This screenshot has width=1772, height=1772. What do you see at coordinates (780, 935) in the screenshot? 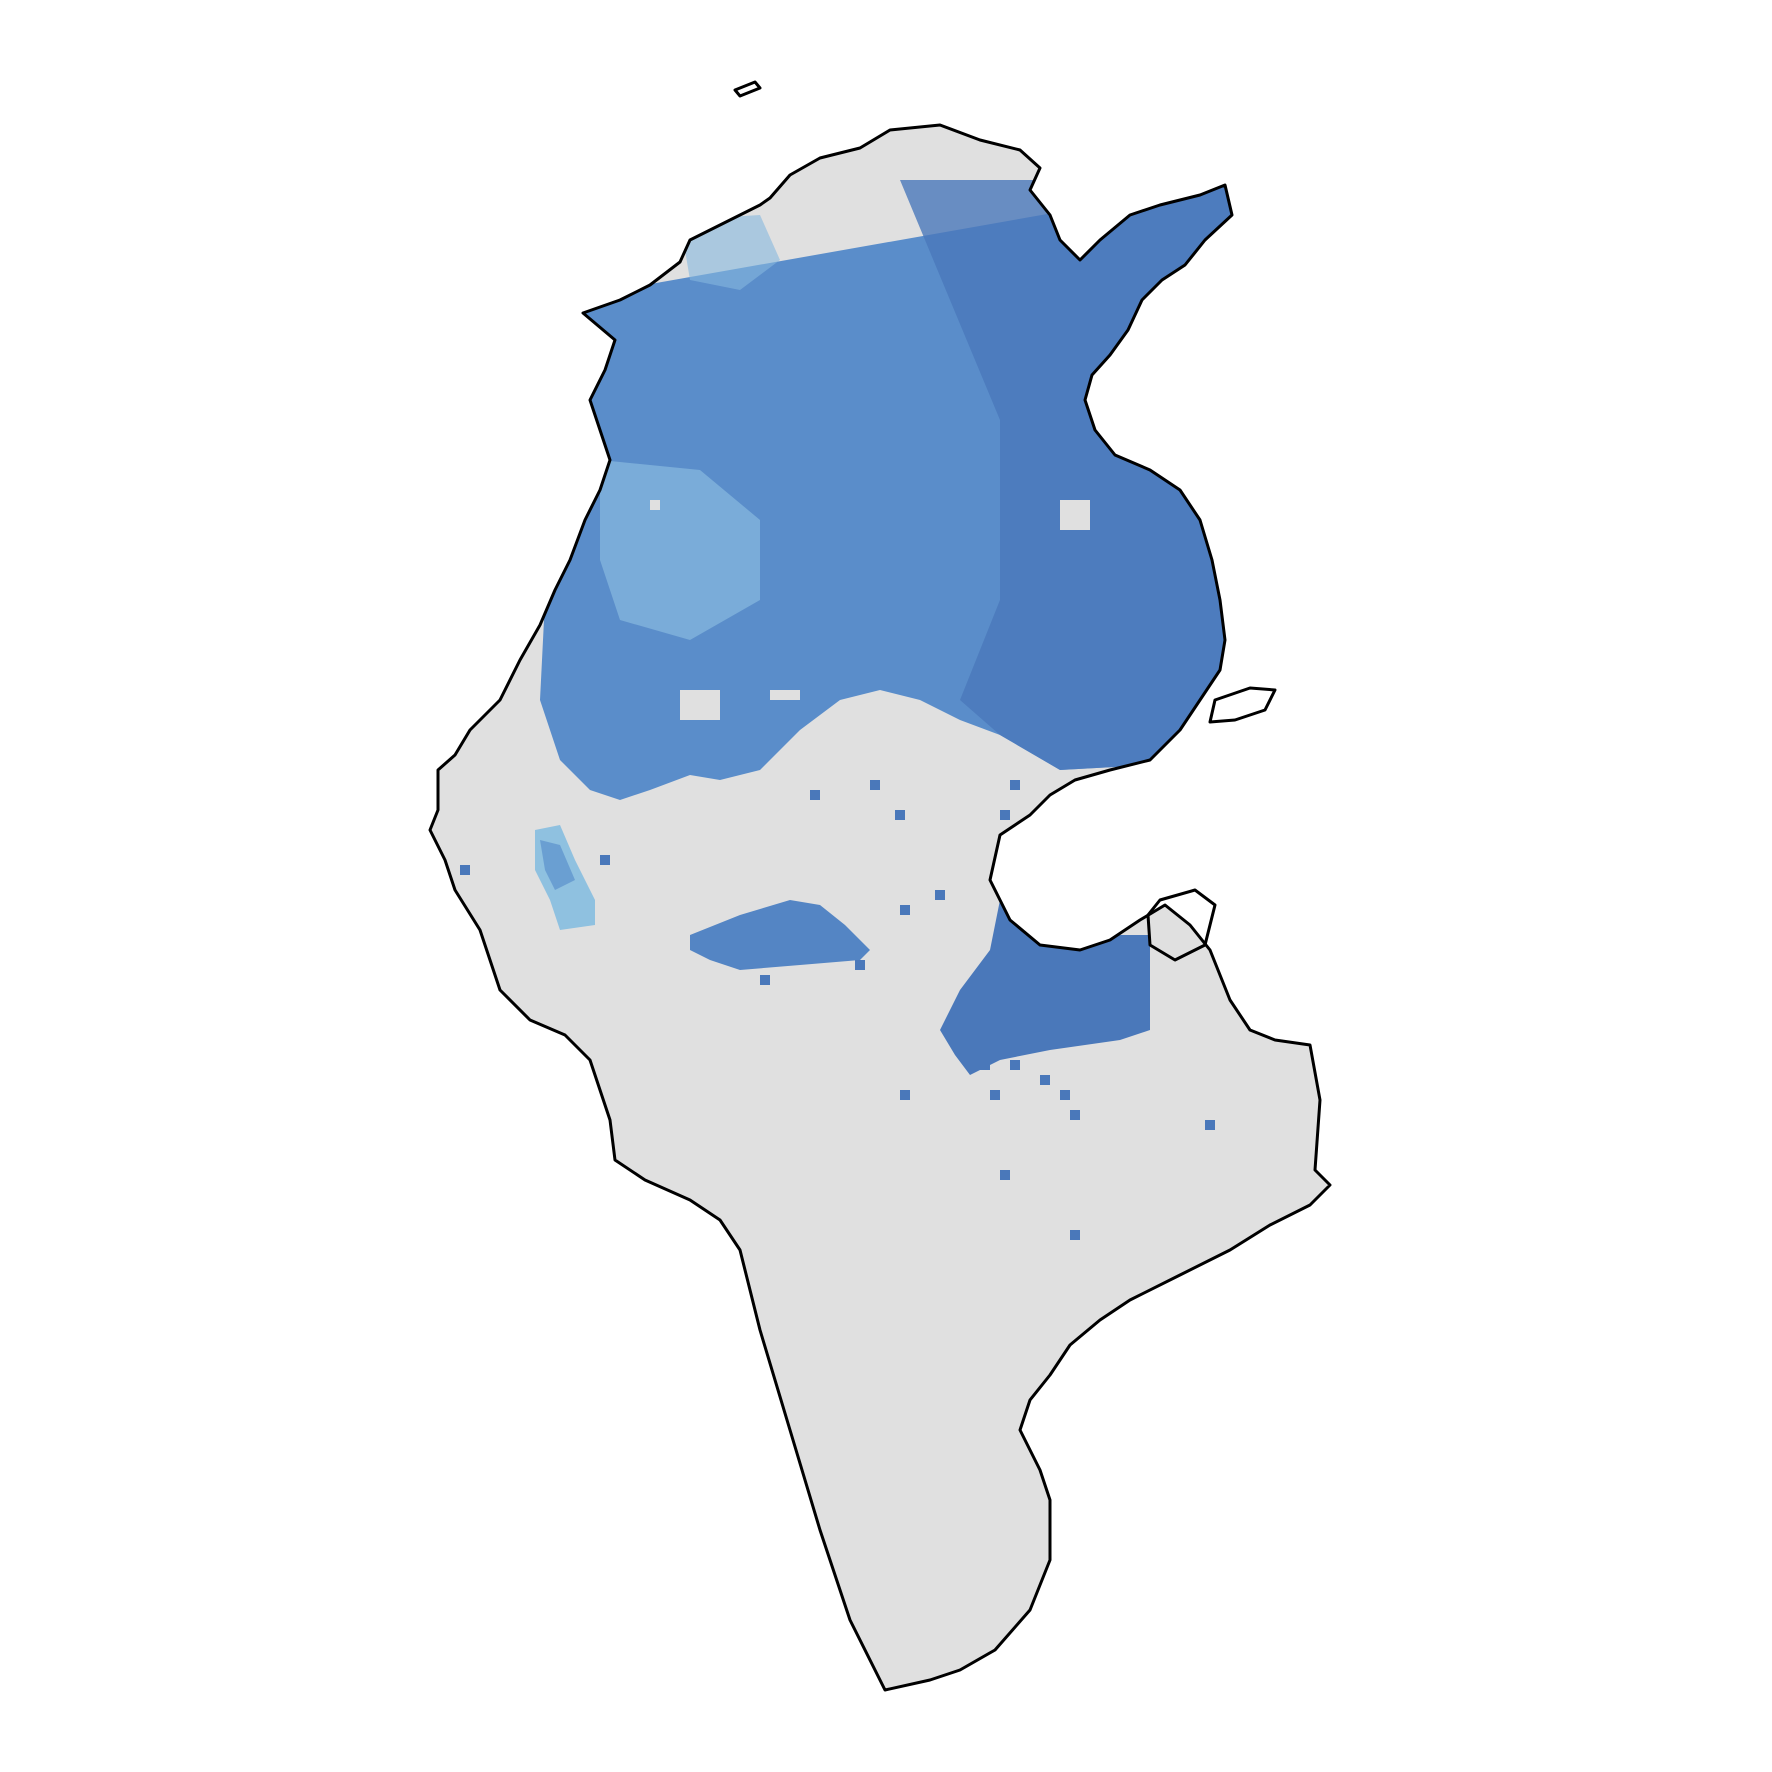
I see `central-blue-patch` at bounding box center [780, 935].